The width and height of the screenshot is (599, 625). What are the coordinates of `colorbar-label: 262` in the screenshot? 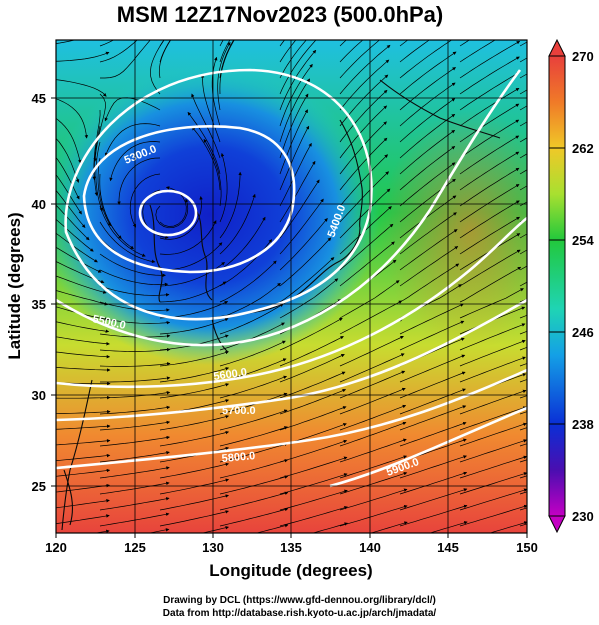 It's located at (583, 148).